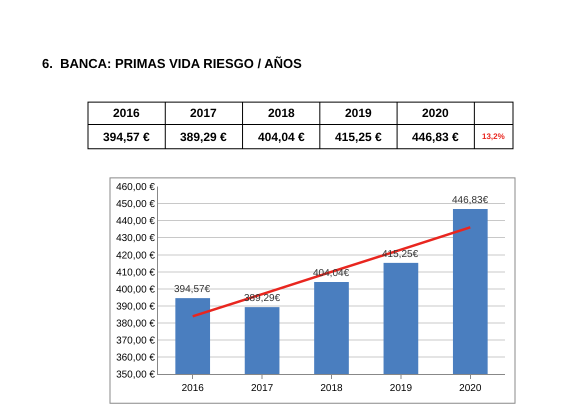 This screenshot has width=567, height=417. Describe the element at coordinates (436, 113) in the screenshot. I see `text: 2020` at that location.